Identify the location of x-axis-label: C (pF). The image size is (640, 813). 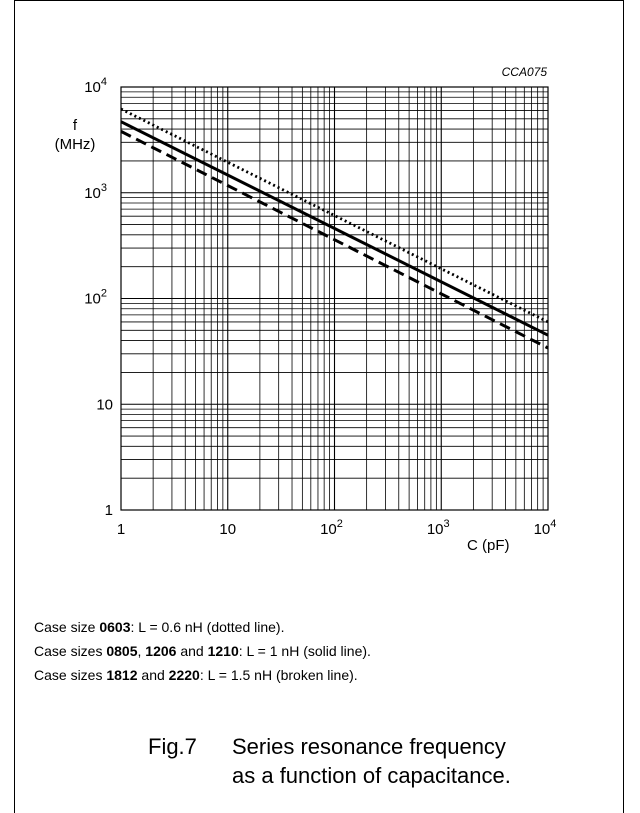
(488, 545).